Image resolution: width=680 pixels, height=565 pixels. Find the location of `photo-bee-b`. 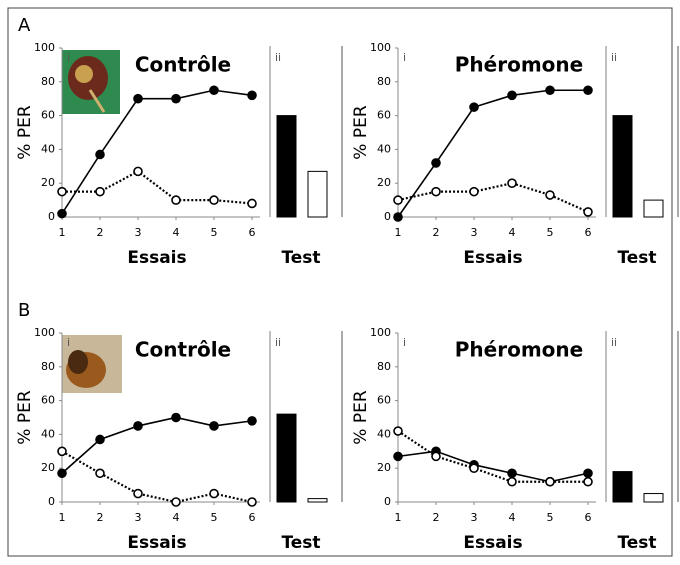

photo-bee-b is located at coordinates (92, 364).